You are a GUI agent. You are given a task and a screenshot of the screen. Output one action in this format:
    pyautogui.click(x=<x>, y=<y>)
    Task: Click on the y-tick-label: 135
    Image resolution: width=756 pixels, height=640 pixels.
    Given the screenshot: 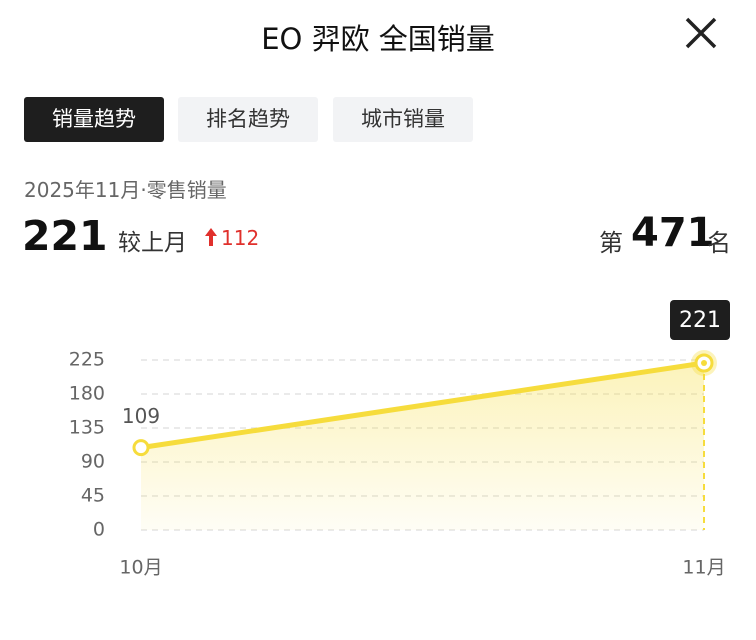 What is the action you would take?
    pyautogui.click(x=87, y=428)
    